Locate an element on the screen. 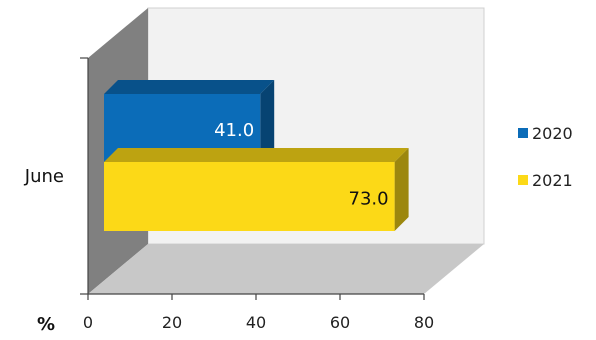  data-label-2020: 41.0 is located at coordinates (234, 130).